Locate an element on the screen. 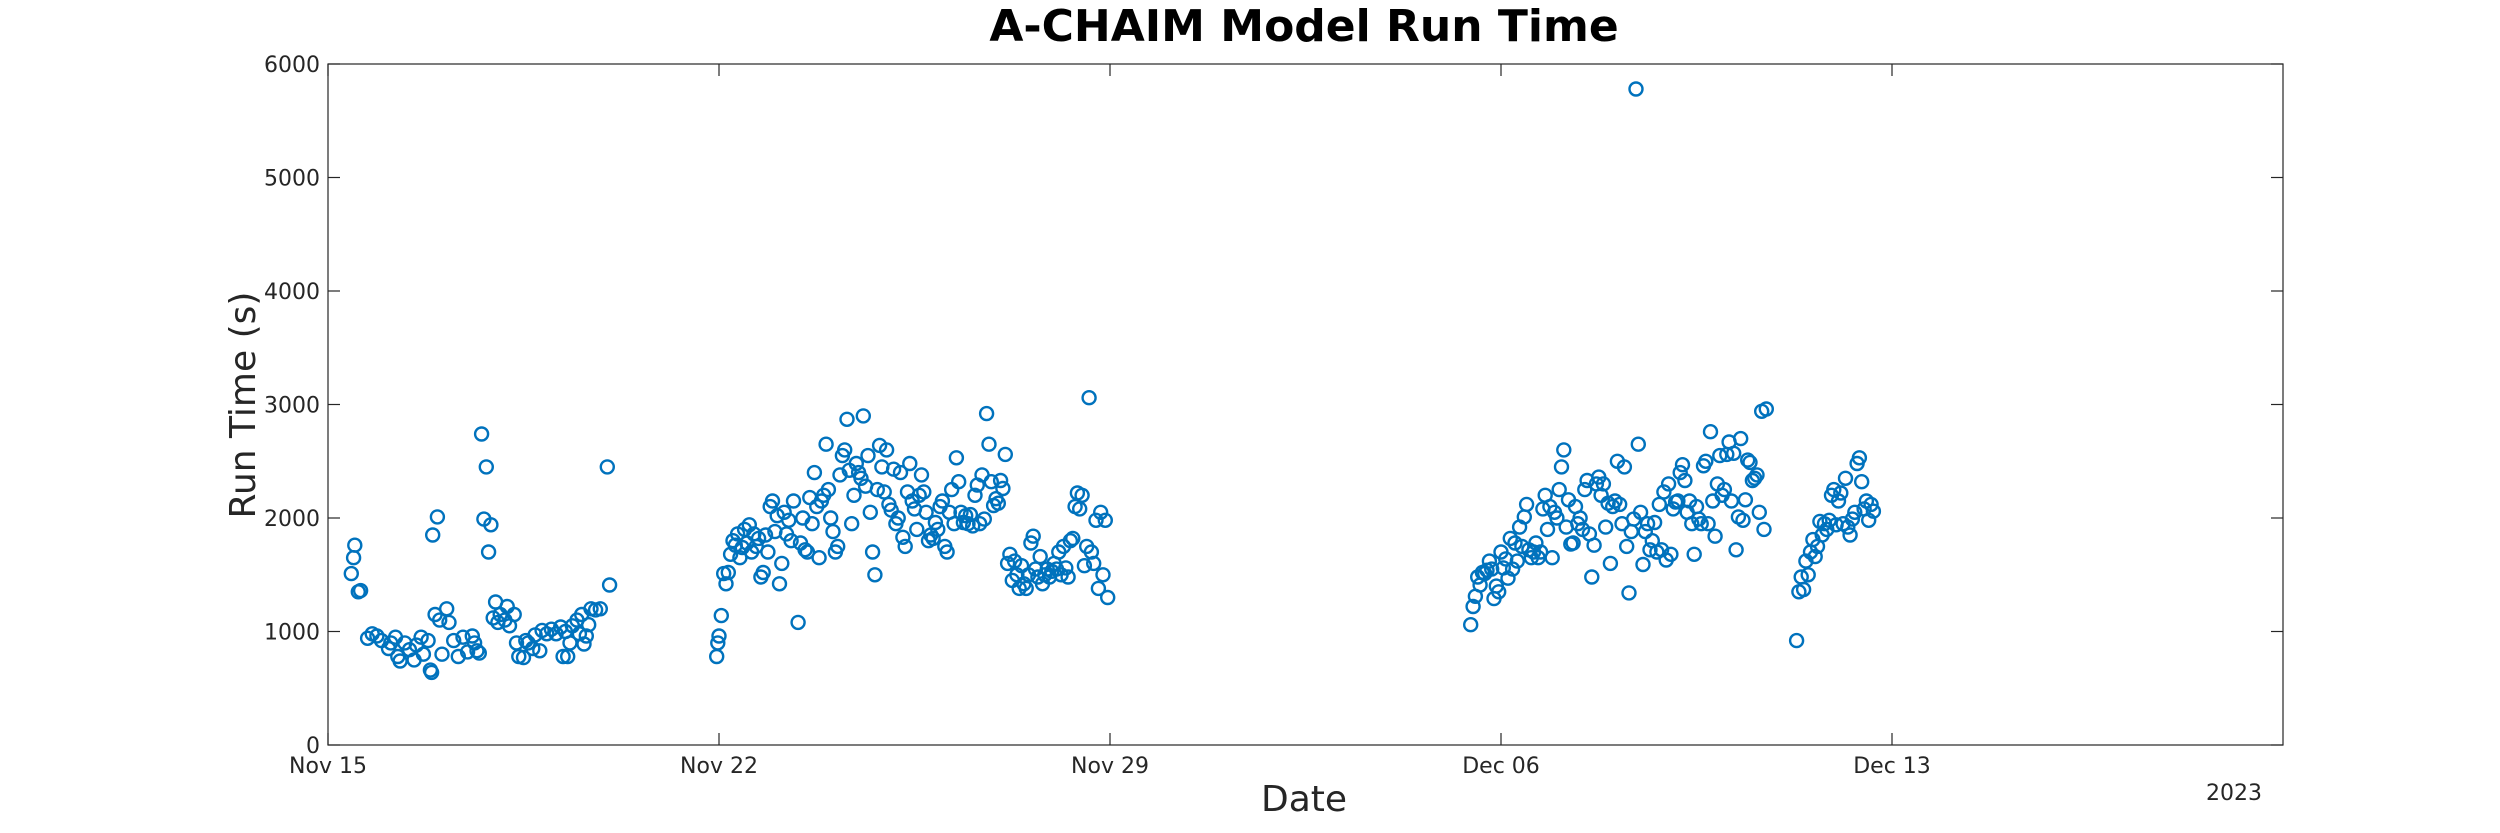 This screenshot has width=2500, height=833. chart-title: A-CHAIM Model Run Time is located at coordinates (1303, 26).